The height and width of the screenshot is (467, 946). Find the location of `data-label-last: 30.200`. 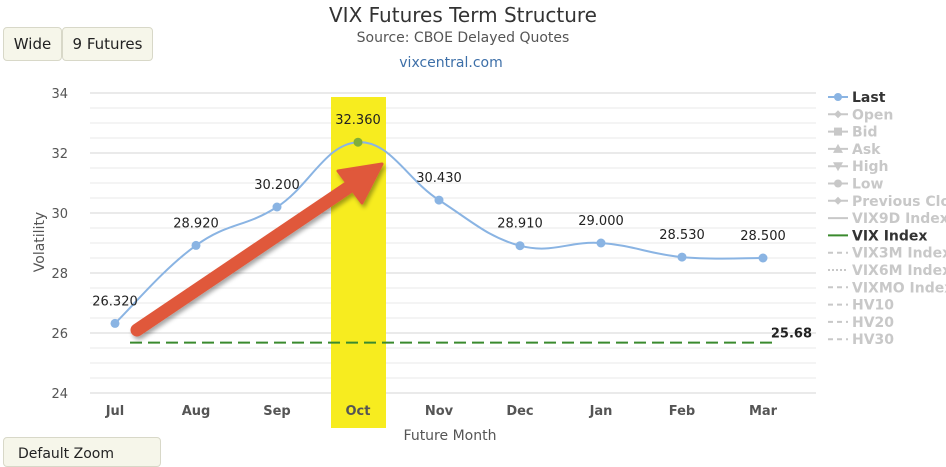

data-label-last: 30.200 is located at coordinates (277, 185).